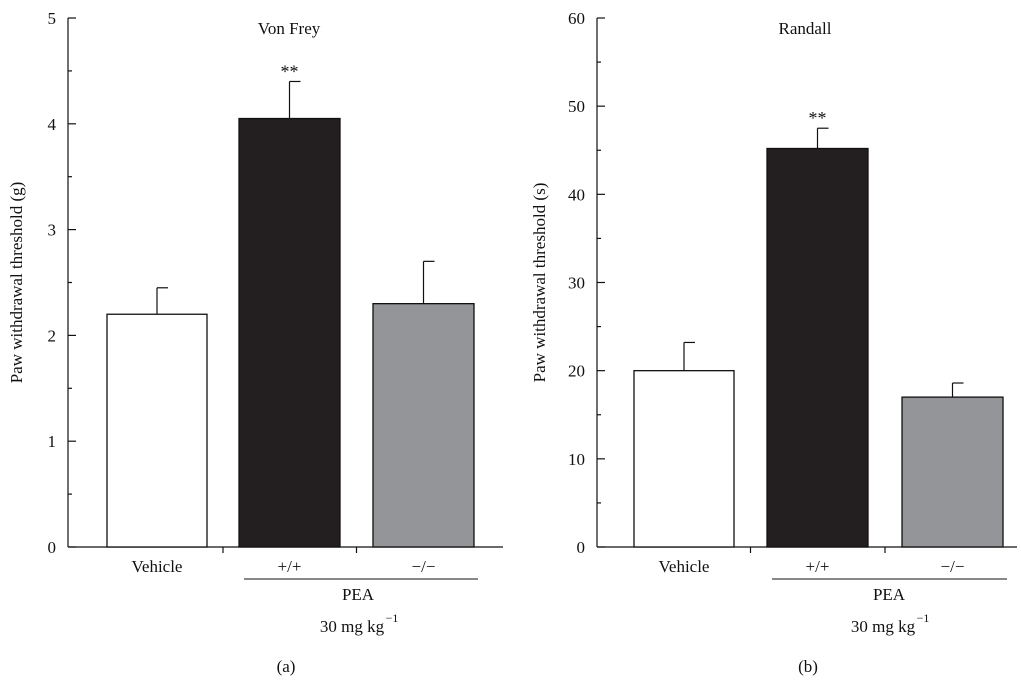  I want to click on y-tick-label: 1, so click(52, 441).